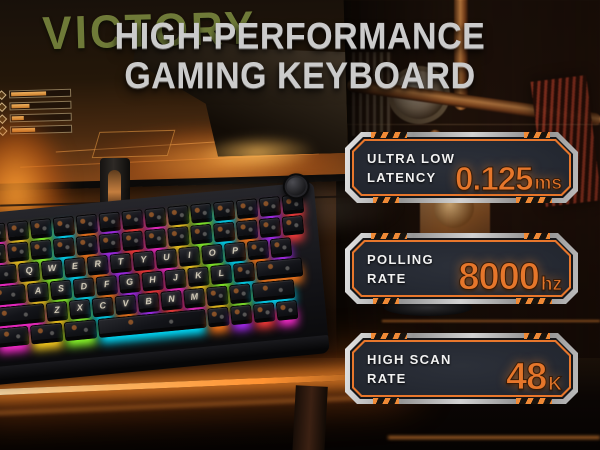 Image resolution: width=600 pixels, height=450 pixels. I want to click on key: X, so click(80, 309).